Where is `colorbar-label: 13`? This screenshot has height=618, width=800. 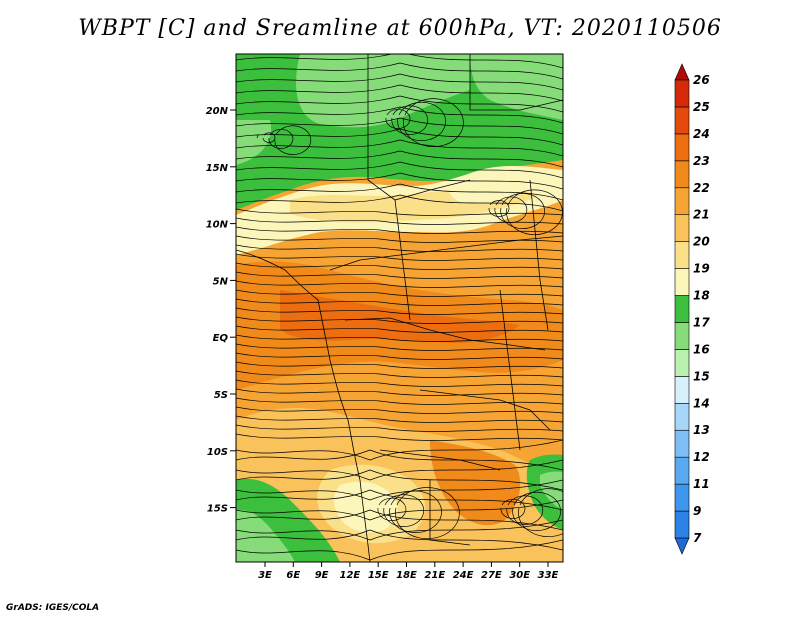 colorbar-label: 13 is located at coordinates (701, 430).